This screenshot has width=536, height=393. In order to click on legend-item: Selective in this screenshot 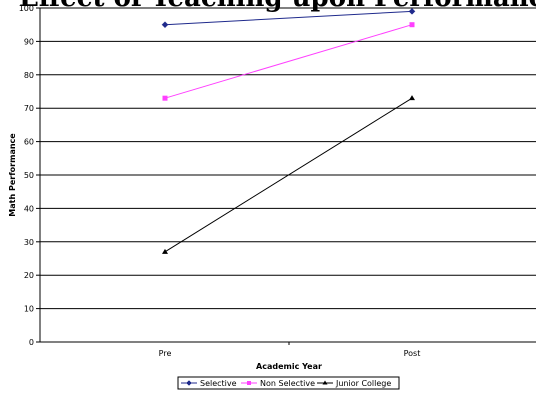, I will do `click(209, 383)`.